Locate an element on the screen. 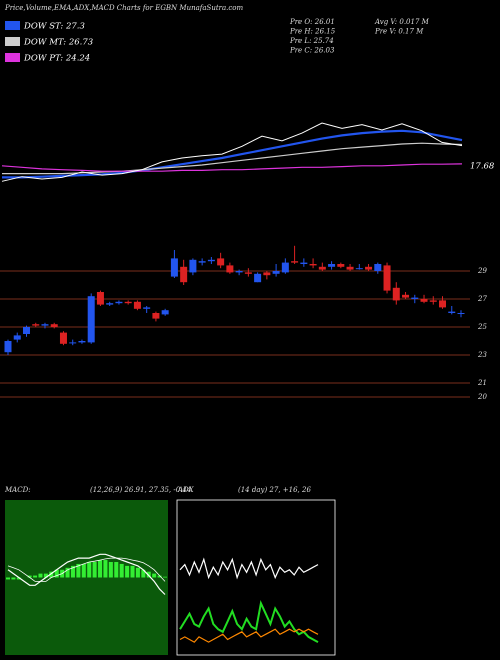 The height and width of the screenshot is (660, 500). y-tick-label: 29 is located at coordinates (482, 271).